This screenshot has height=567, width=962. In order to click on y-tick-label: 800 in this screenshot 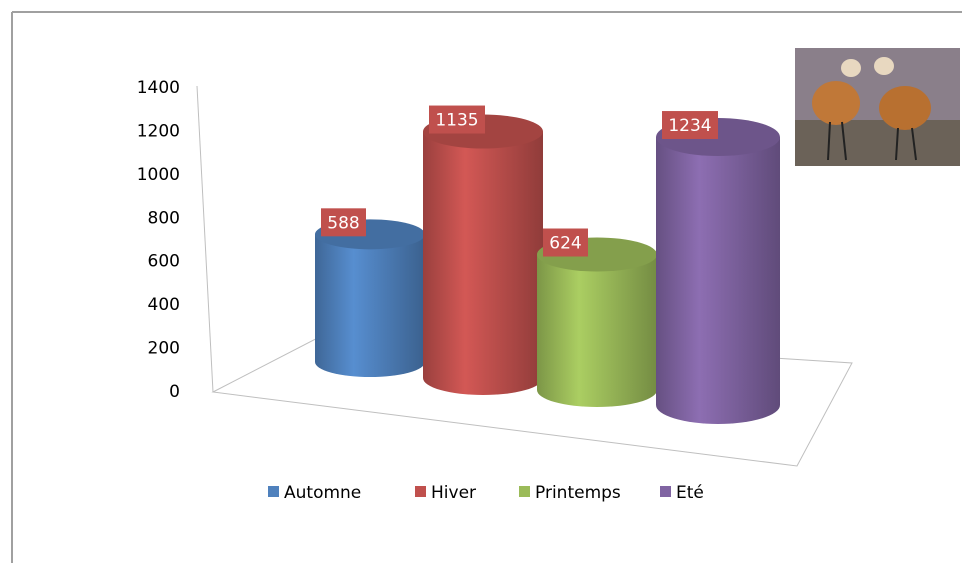, I will do `click(164, 218)`.